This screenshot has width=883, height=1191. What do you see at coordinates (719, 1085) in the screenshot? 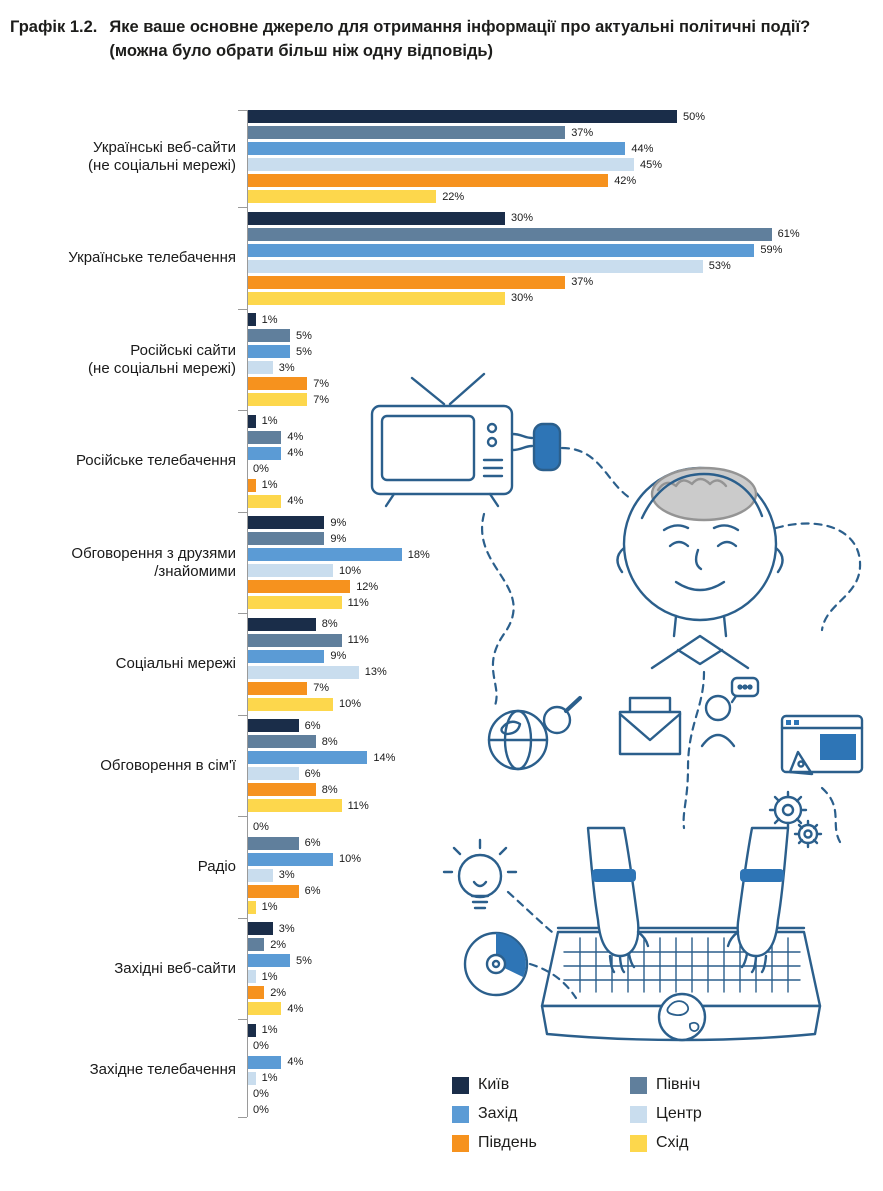
I see `legend-item: Північ` at bounding box center [719, 1085].